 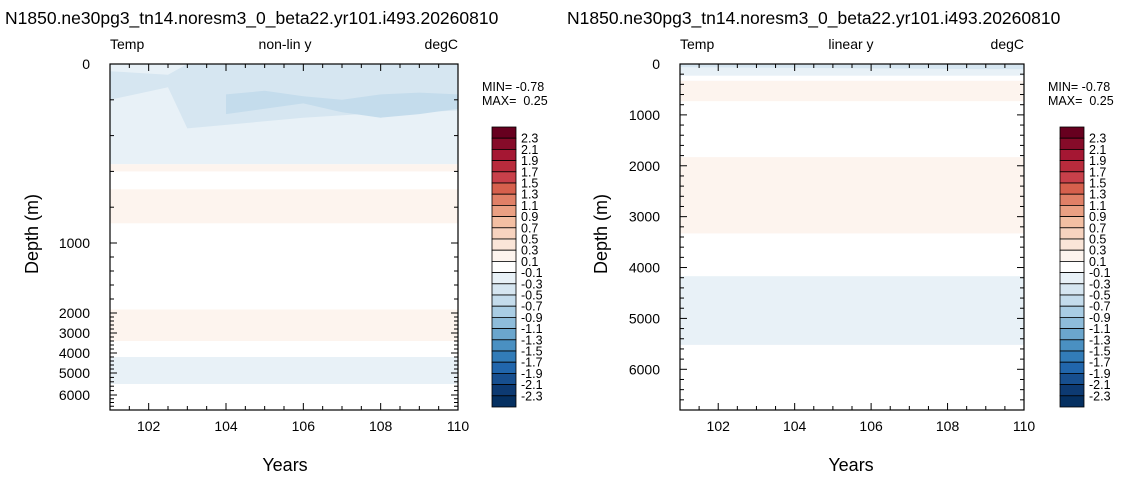 I want to click on colorbar-label: 0.5, so click(x=1097, y=240).